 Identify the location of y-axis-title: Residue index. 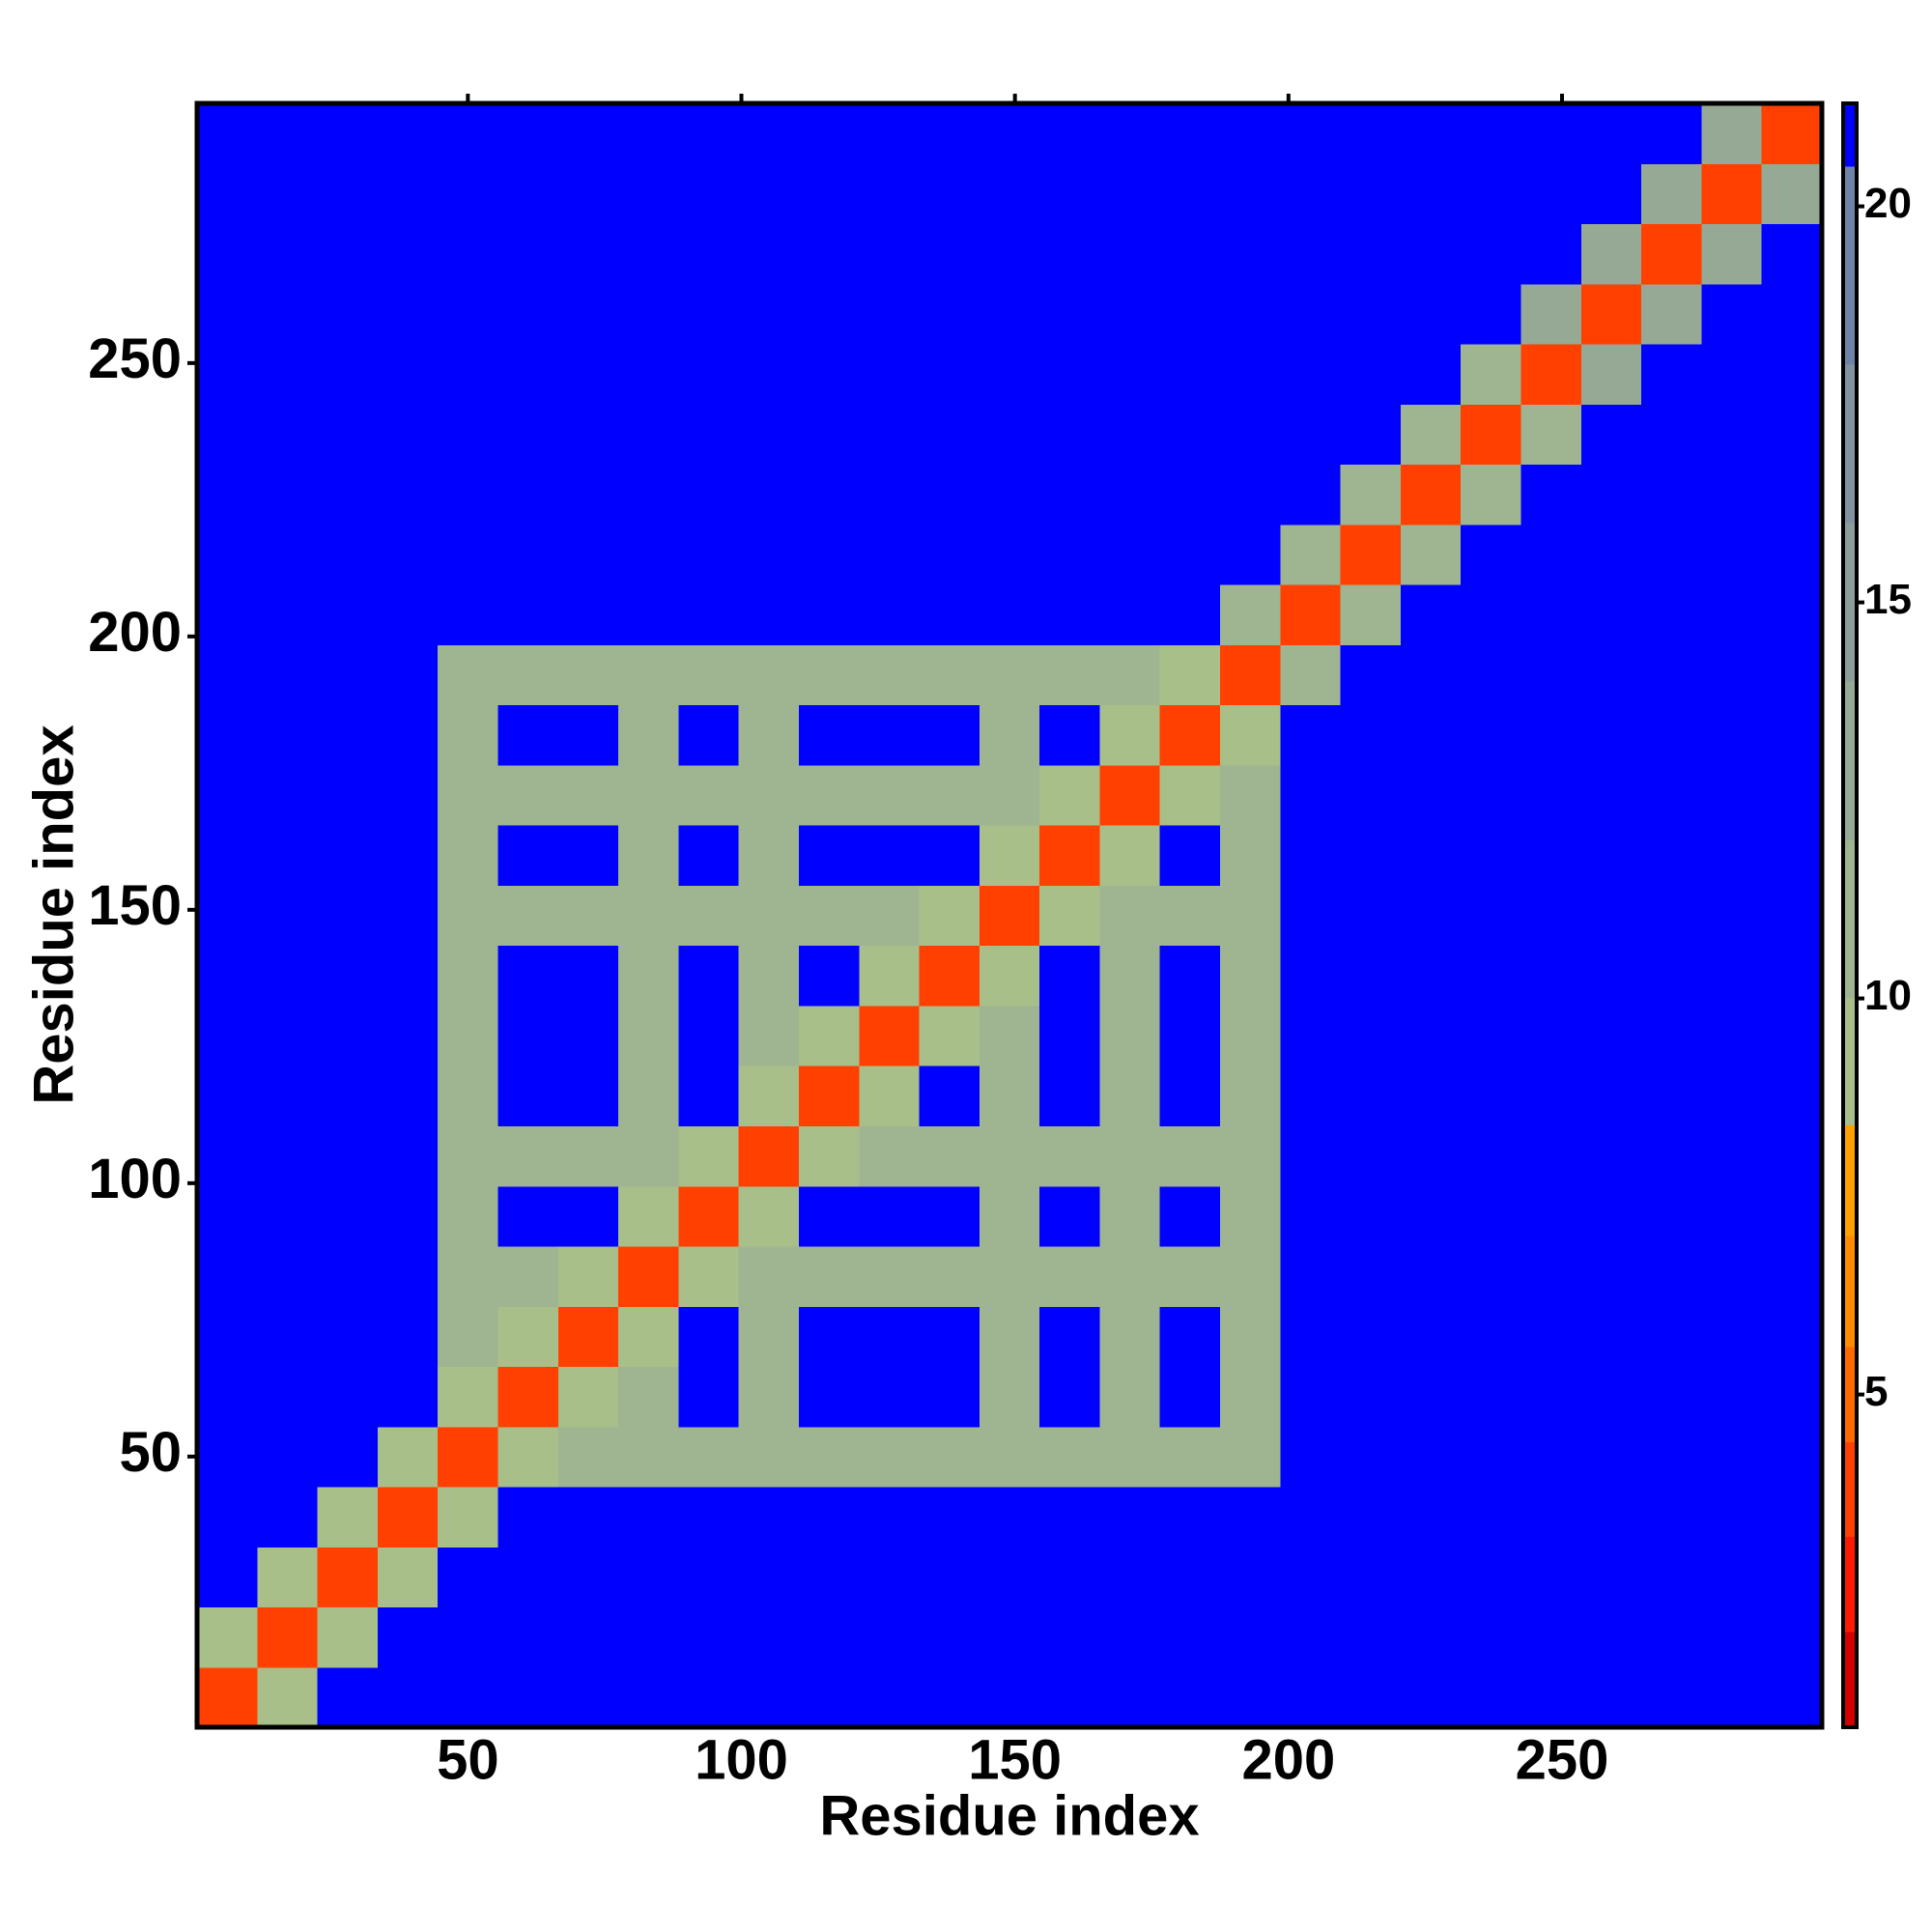
(53, 914).